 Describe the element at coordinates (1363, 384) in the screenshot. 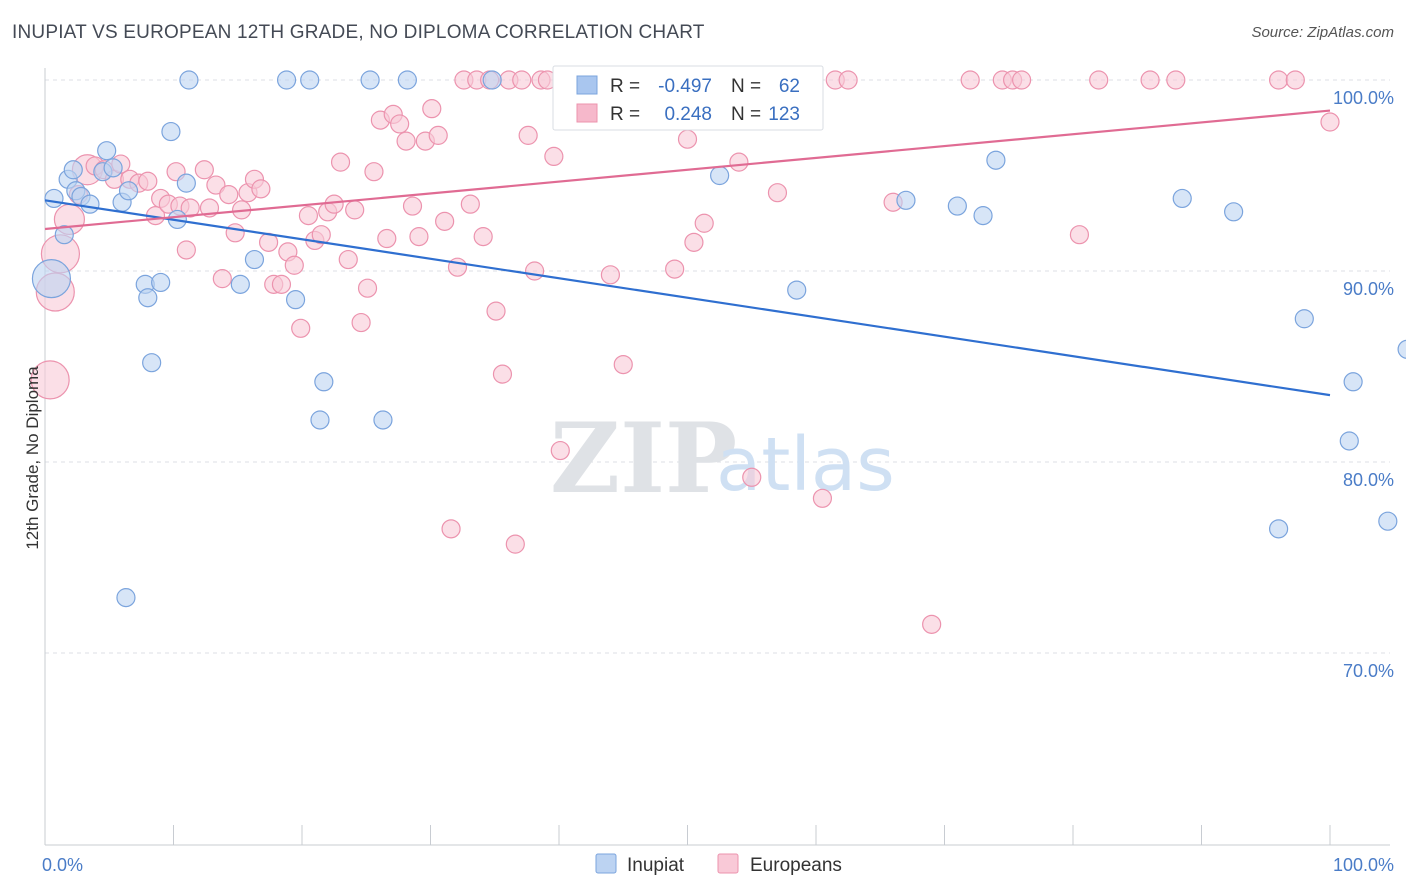

I see `y-tick-labels: 100.0% 90.0% 80.0% 70.0%` at that location.